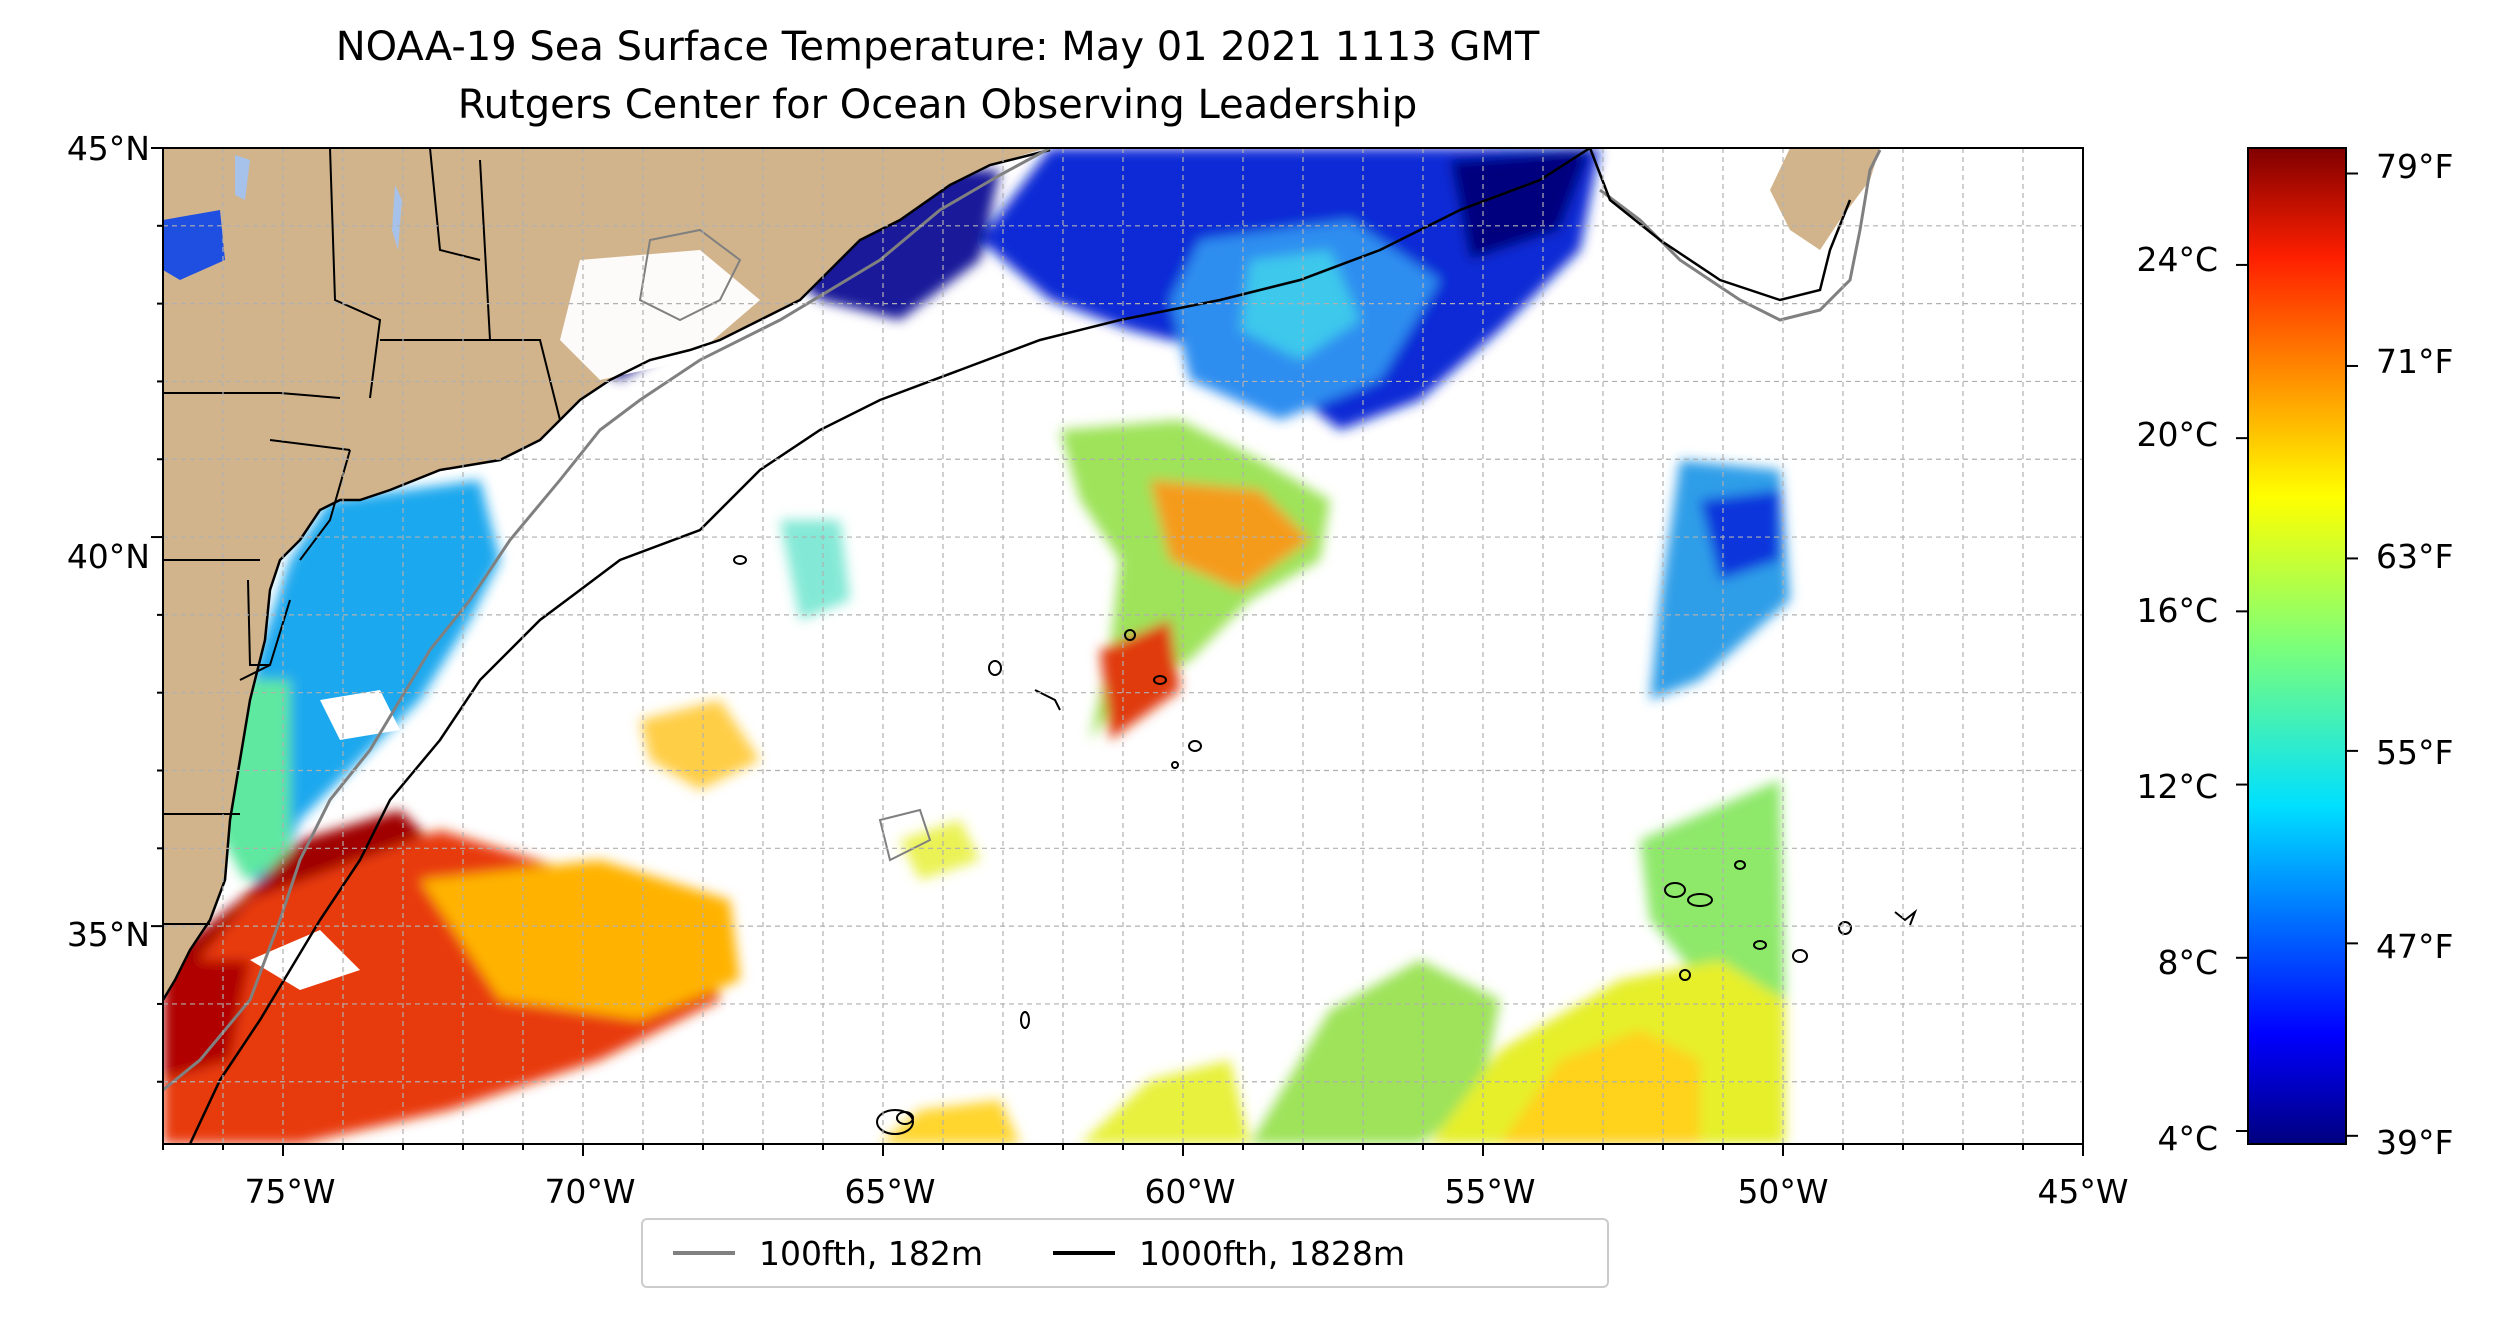 The image size is (2502, 1318). I want to click on y-tick-label: 45°N, so click(108, 148).